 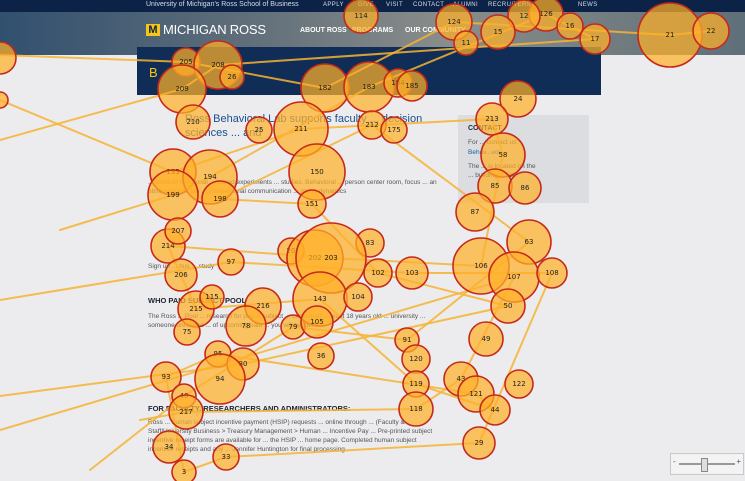 I want to click on fixation-label: 208, so click(x=217, y=65).